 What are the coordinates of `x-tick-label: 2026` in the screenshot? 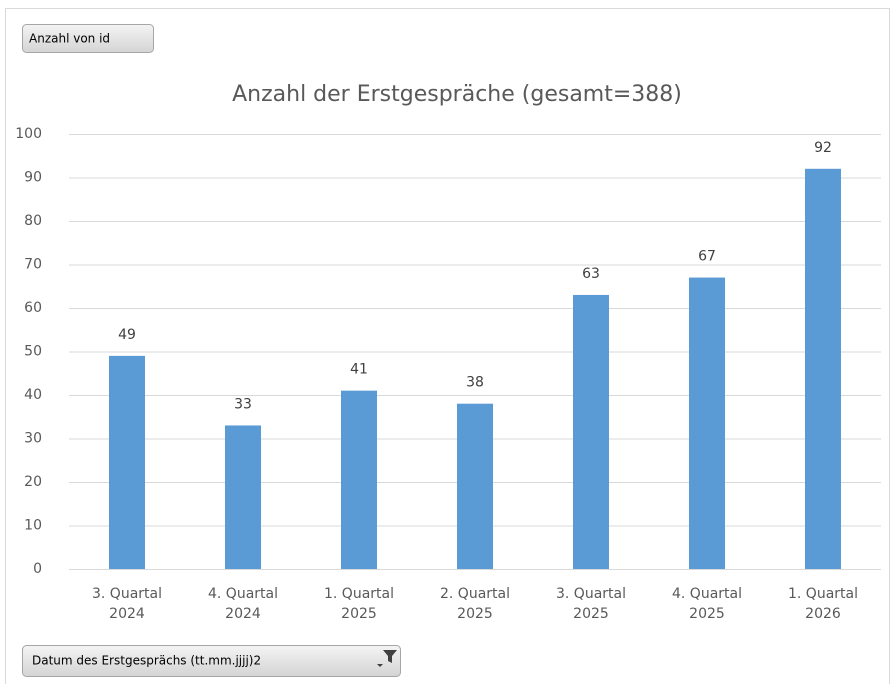 It's located at (823, 614).